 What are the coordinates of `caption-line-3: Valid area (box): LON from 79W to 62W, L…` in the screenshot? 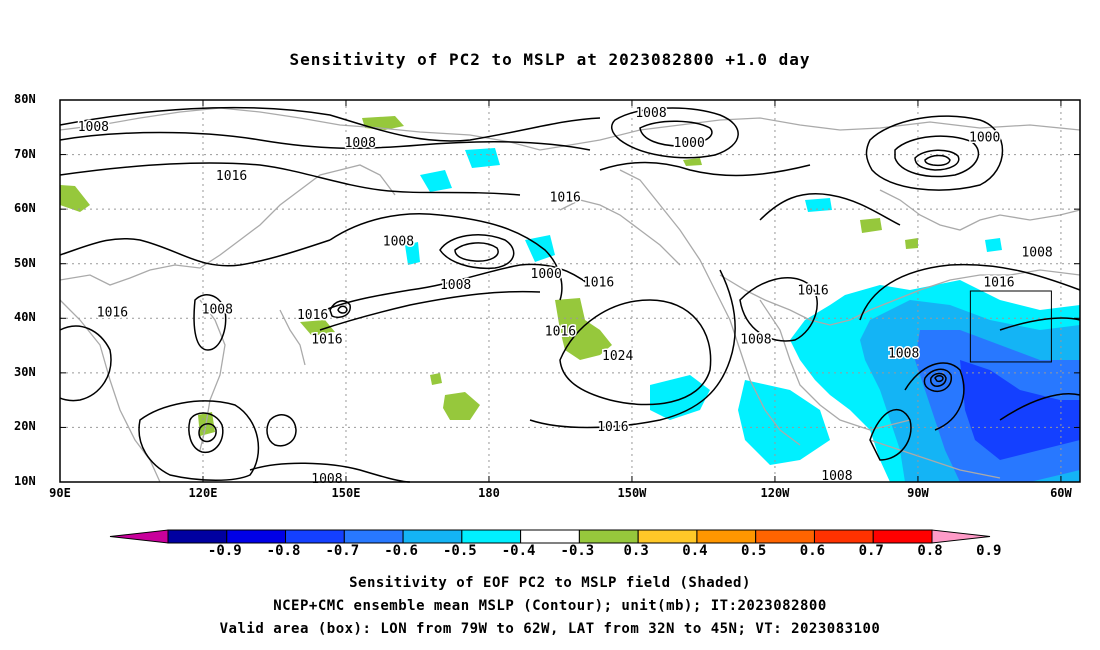 It's located at (550, 629).